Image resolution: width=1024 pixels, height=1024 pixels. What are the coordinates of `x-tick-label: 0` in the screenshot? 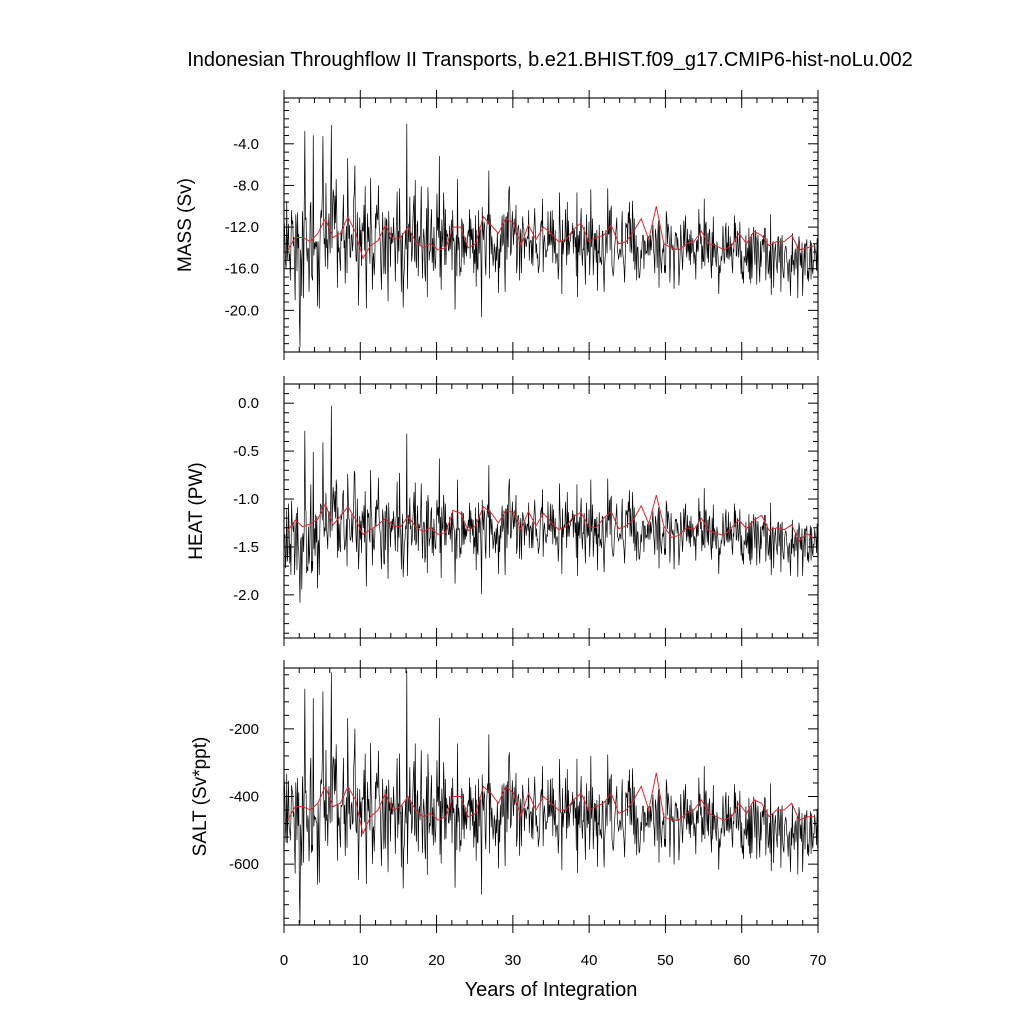 It's located at (284, 960).